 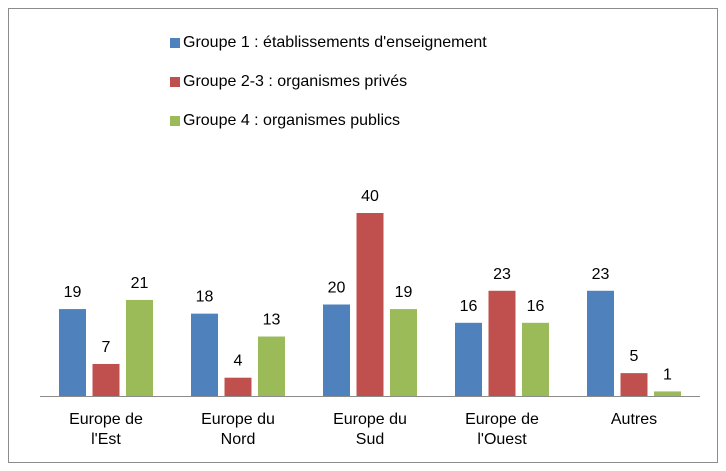 I want to click on legend-entry: Groupe 1 : établissements d'enseignement, so click(x=328, y=43).